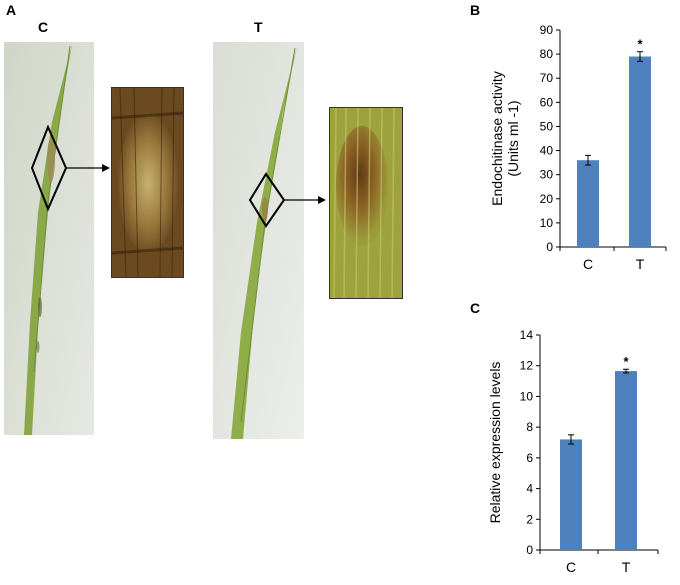 The height and width of the screenshot is (585, 680). Describe the element at coordinates (497, 138) in the screenshot. I see `y-axis-label: Endochitinase activity` at that location.